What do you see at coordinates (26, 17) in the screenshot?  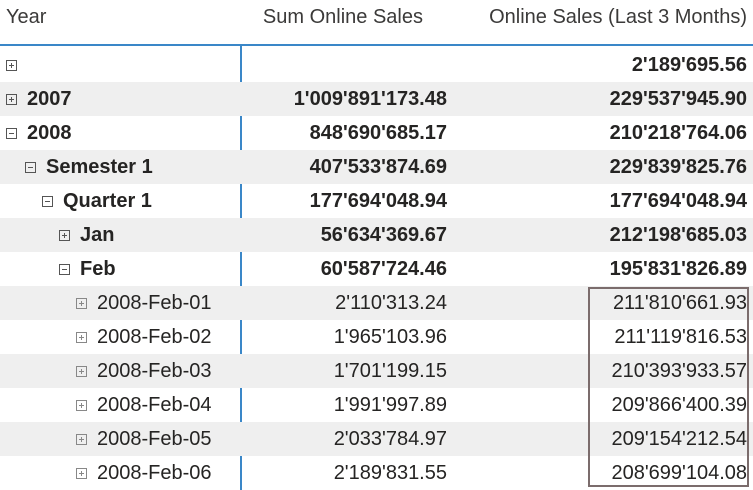 I see `column-header-year: Year` at bounding box center [26, 17].